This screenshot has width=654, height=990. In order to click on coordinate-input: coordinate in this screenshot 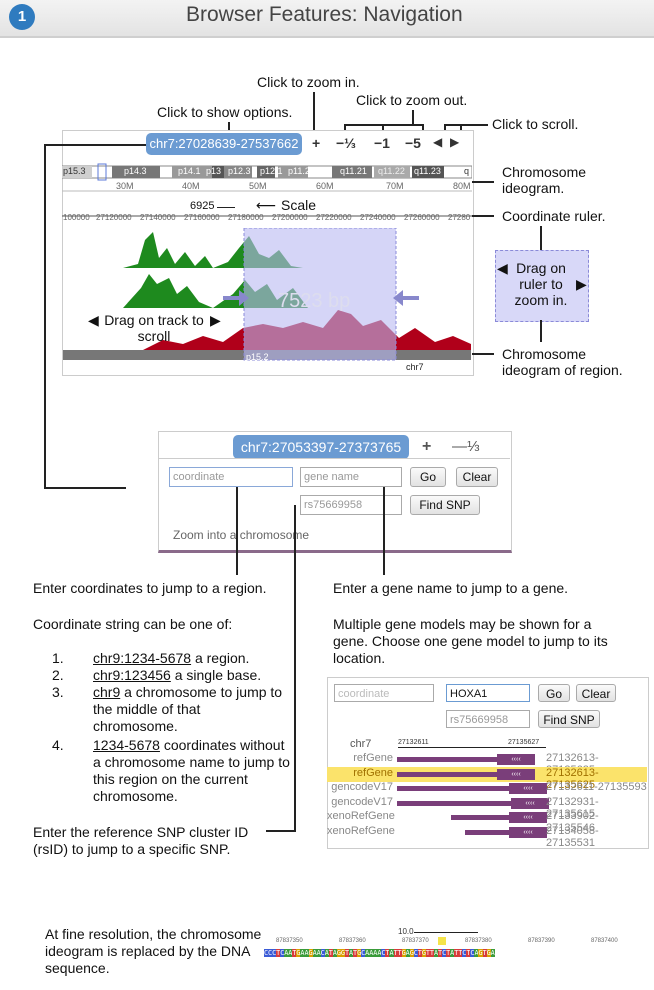, I will do `click(231, 477)`.